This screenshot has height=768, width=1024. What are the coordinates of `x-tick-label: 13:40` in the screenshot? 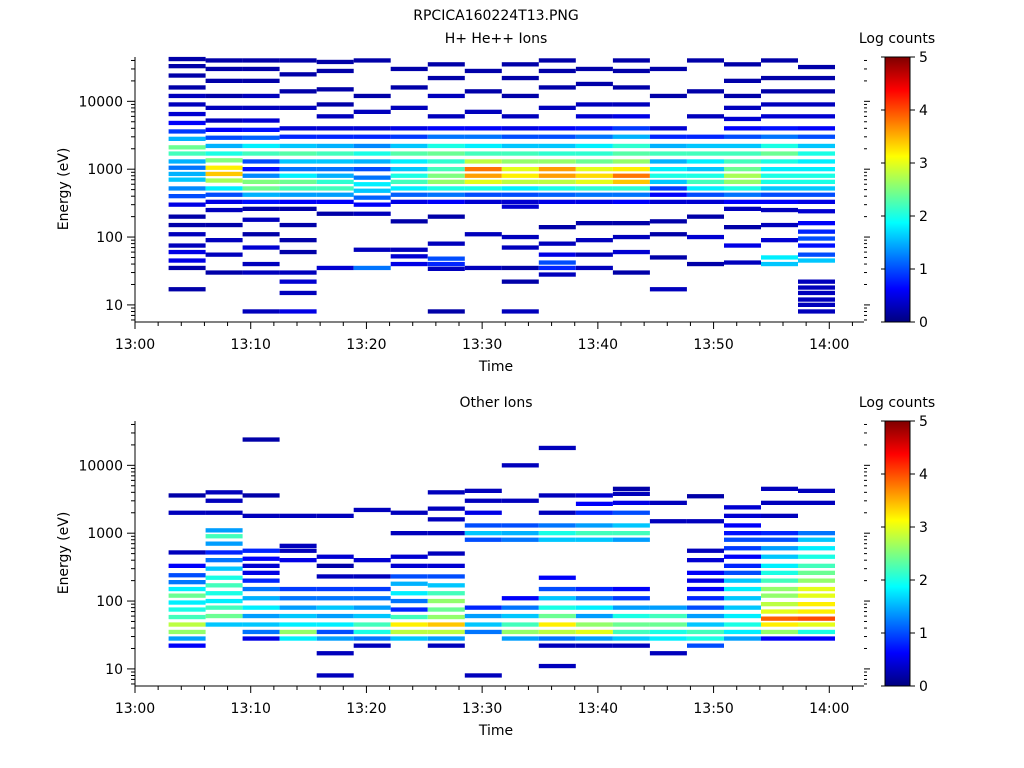 It's located at (598, 345).